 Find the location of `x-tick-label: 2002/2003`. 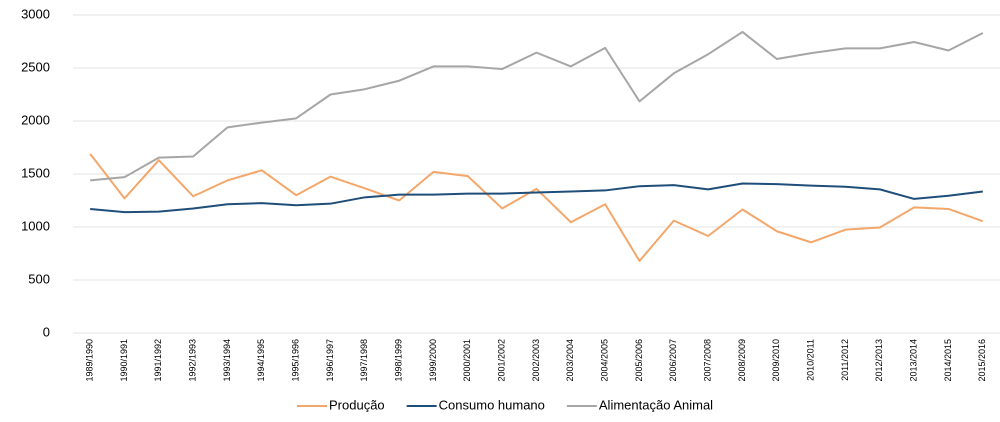

x-tick-label: 2002/2003 is located at coordinates (536, 360).